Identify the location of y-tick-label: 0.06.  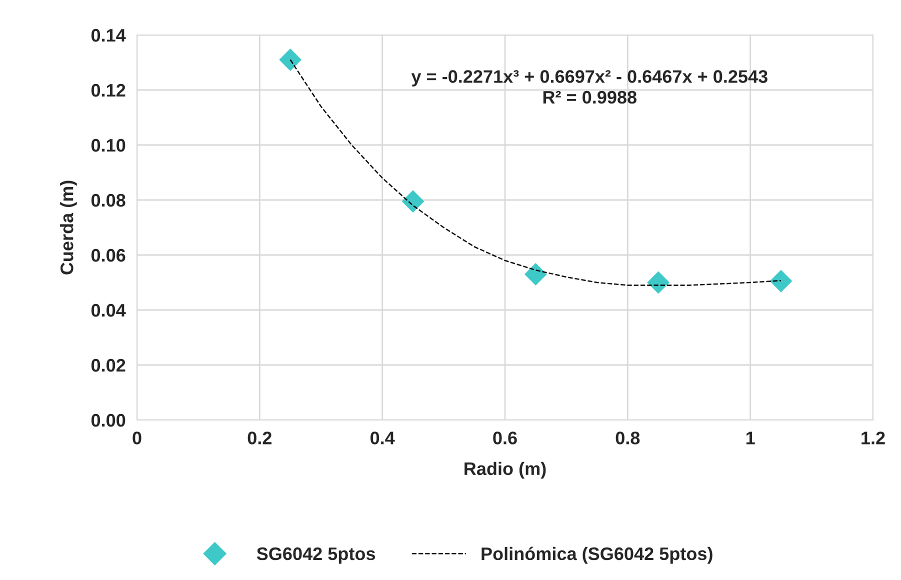
(108, 255).